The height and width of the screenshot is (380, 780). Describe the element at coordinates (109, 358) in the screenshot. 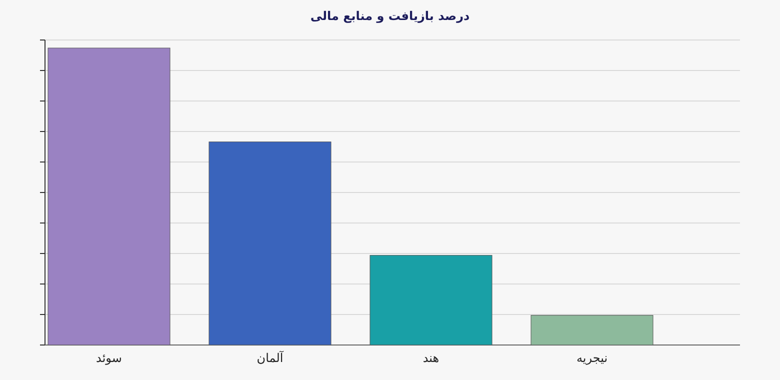

I see `x-tick-label: سوئد` at that location.